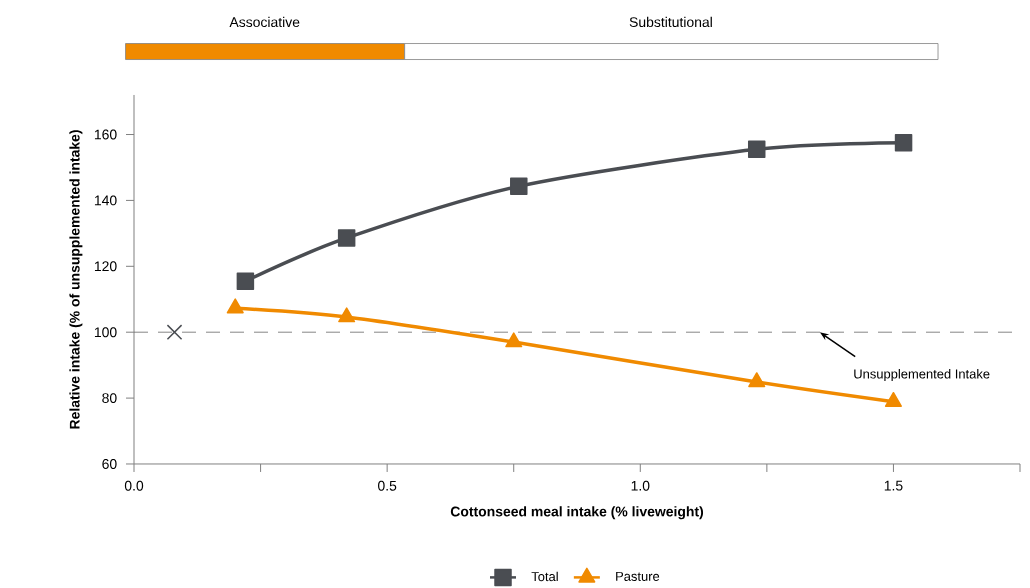  Describe the element at coordinates (76, 279) in the screenshot. I see `y-axis-title: Relative intake (% of unsupplemented intake)` at that location.